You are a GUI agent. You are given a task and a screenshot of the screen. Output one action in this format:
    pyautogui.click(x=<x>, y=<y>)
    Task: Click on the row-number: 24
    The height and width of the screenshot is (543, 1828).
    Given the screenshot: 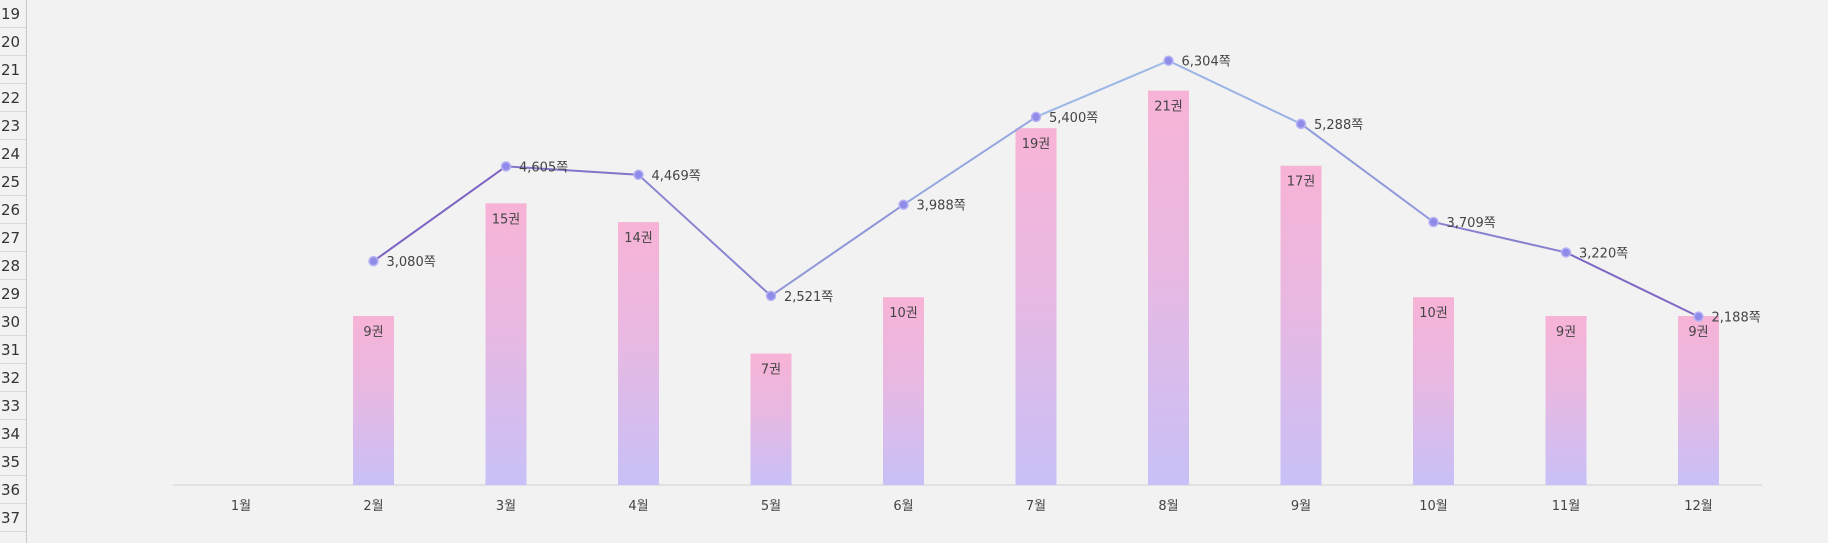 What is the action you would take?
    pyautogui.click(x=13, y=154)
    